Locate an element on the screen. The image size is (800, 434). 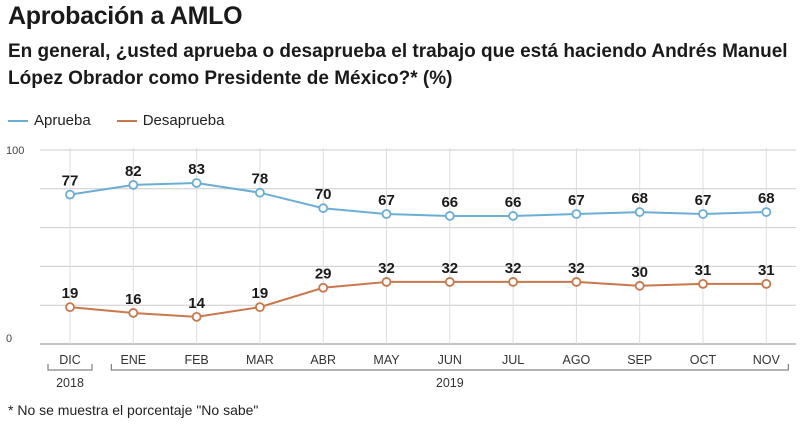
point-aprueba-nov is located at coordinates (766, 212).